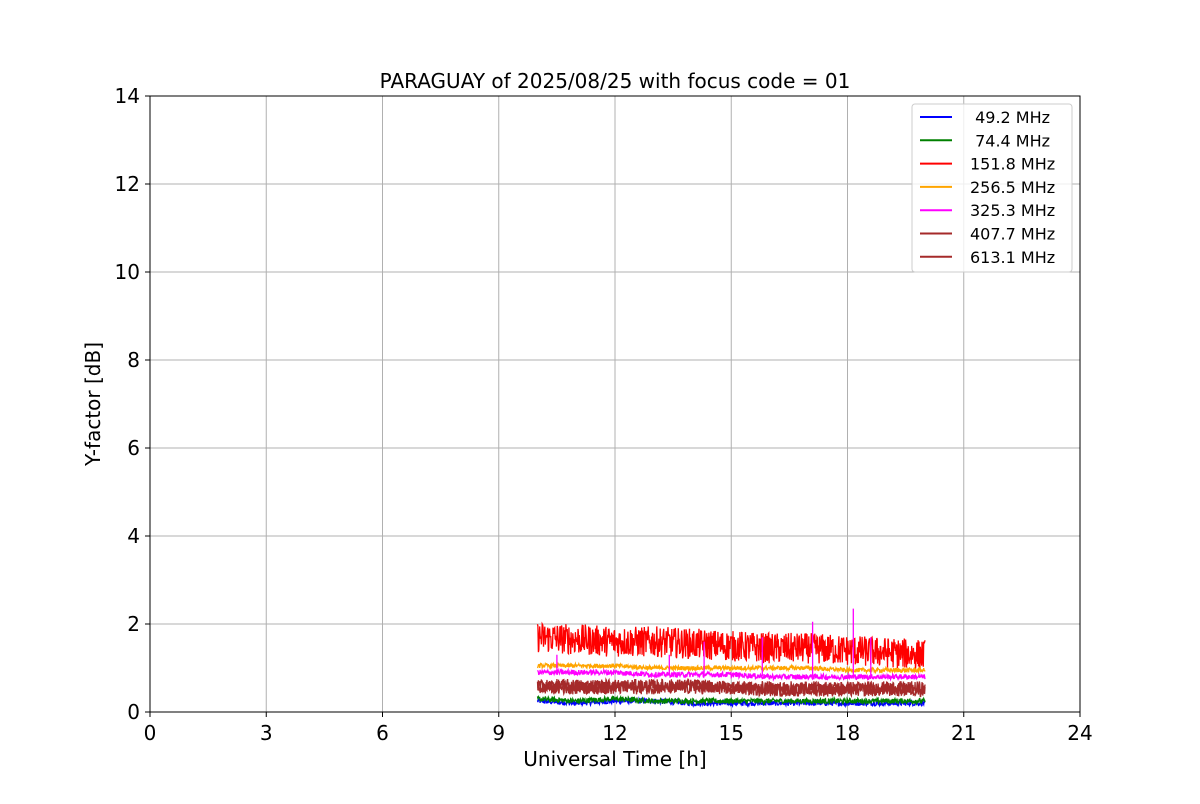 Image resolution: width=1200 pixels, height=804 pixels. I want to click on series-layer, so click(731, 658).